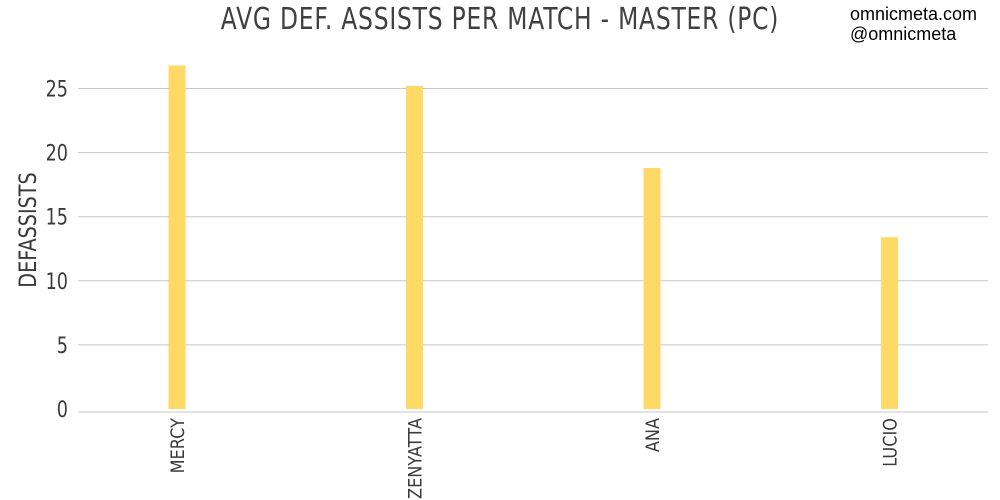 This screenshot has height=500, width=1000. Describe the element at coordinates (654, 435) in the screenshot. I see `x-tick-label-ana: ANA` at that location.